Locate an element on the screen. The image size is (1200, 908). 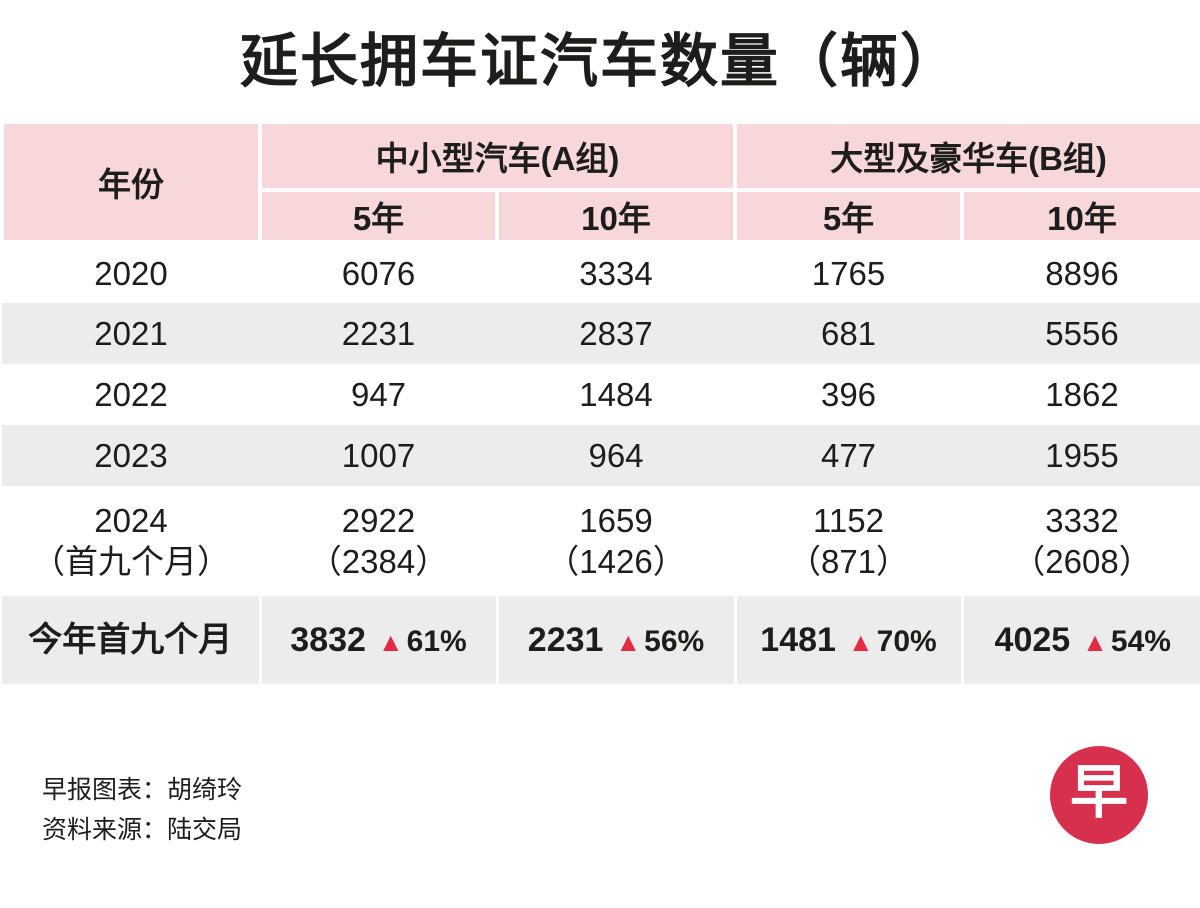
summary-value: 4025 is located at coordinates (1032, 639).